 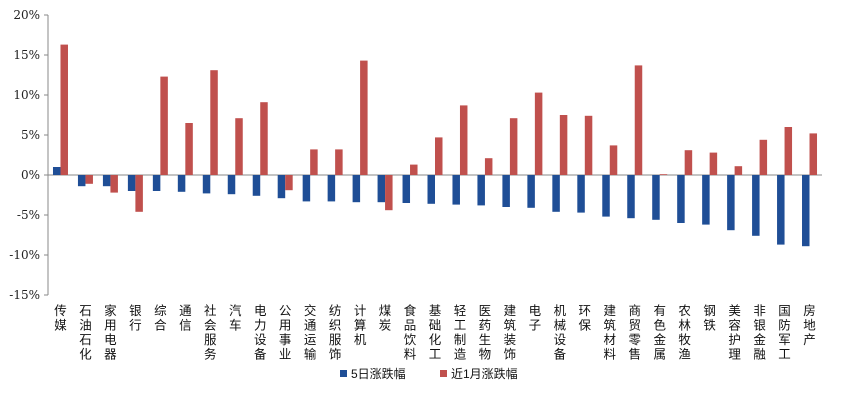 What do you see at coordinates (185, 318) in the screenshot?
I see `x-category-label: 通信` at bounding box center [185, 318].